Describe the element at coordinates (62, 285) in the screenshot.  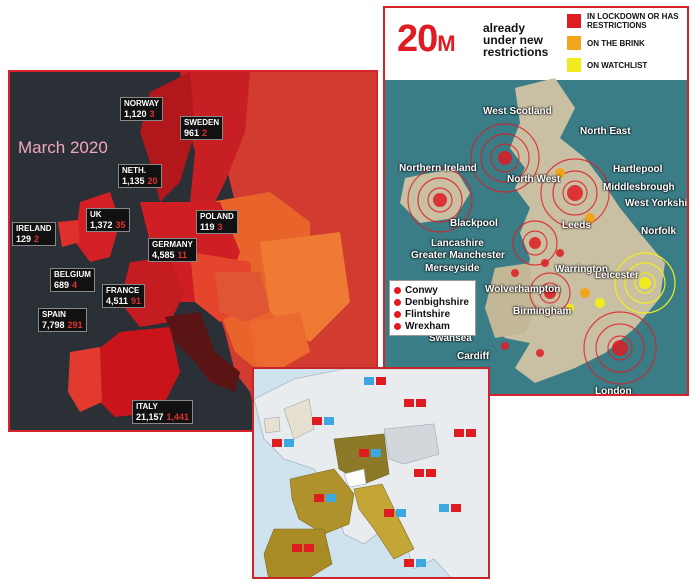
I see `case-count: 689` at that location.